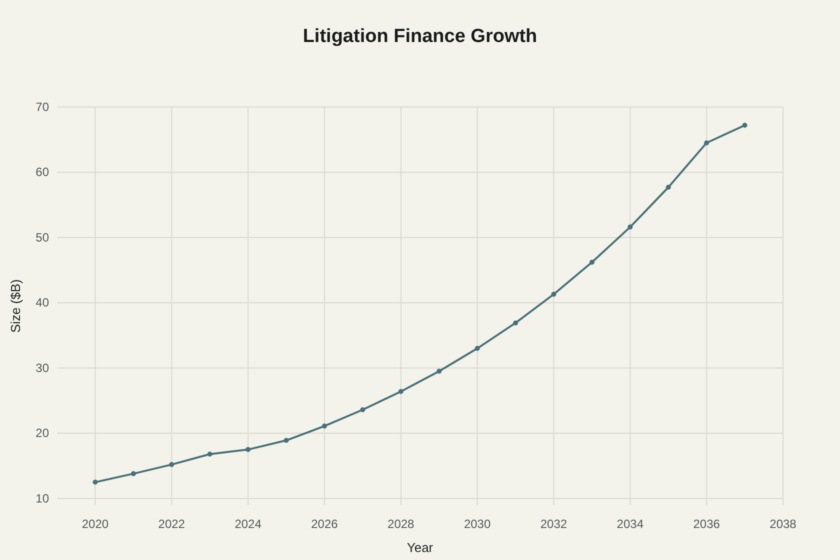  Describe the element at coordinates (248, 524) in the screenshot. I see `x-tick-label: 2024` at that location.